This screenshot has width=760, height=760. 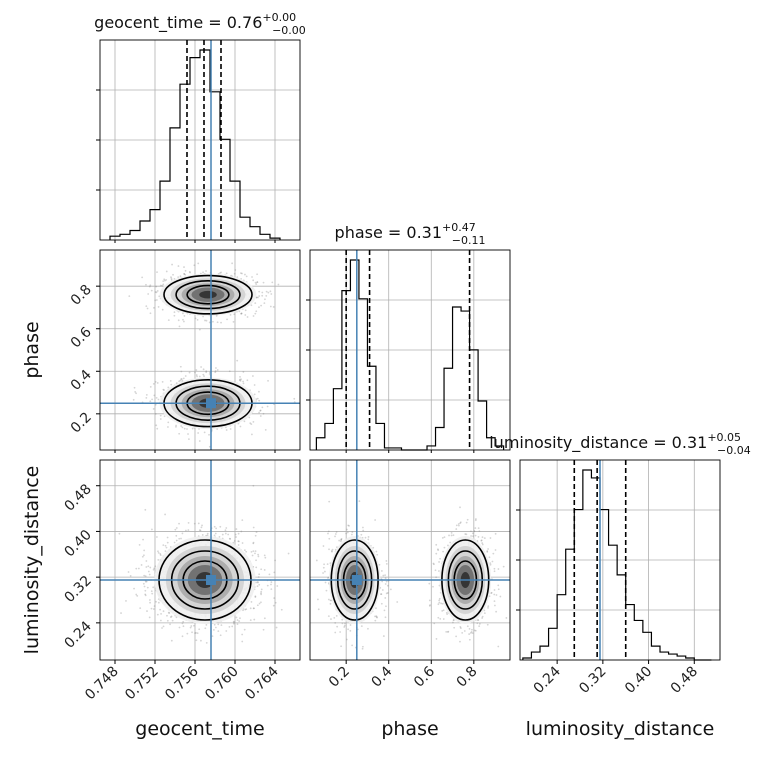 What do you see at coordinates (279, 17) in the screenshot?
I see `title-upper-error: +0.00` at bounding box center [279, 17].